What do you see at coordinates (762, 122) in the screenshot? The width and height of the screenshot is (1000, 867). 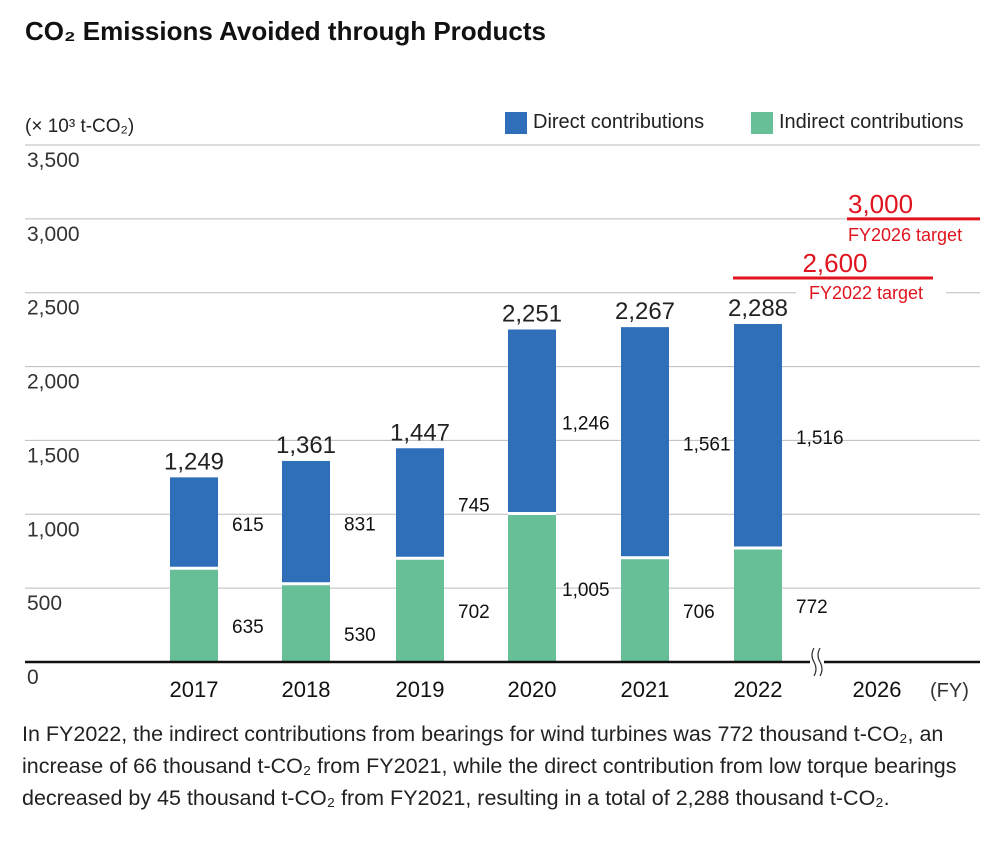 I see `legend-swatch-indirect` at bounding box center [762, 122].